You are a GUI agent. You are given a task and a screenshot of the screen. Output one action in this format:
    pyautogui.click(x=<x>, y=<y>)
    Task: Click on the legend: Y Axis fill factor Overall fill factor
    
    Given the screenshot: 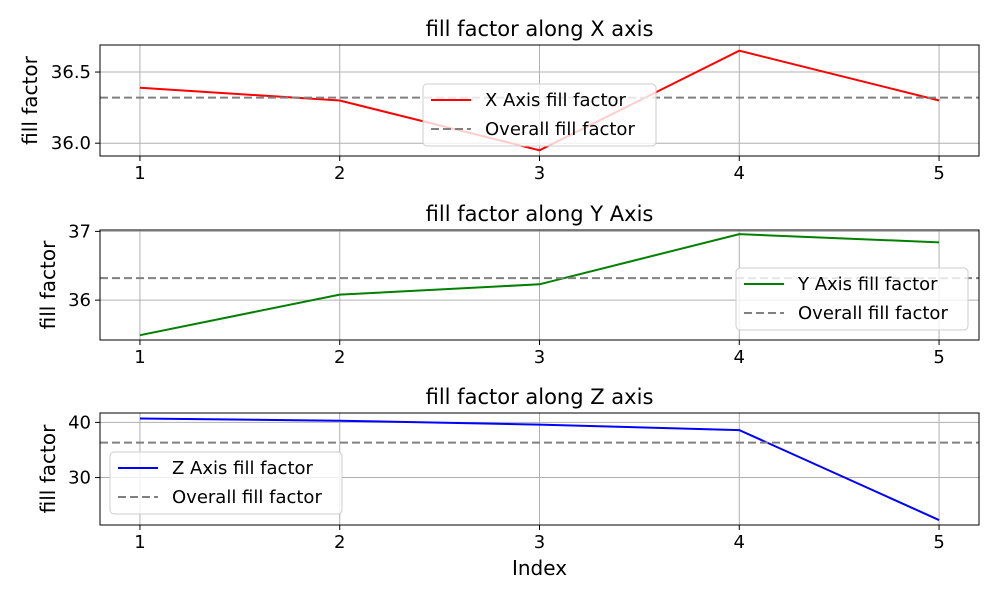 What is the action you would take?
    pyautogui.click(x=852, y=299)
    